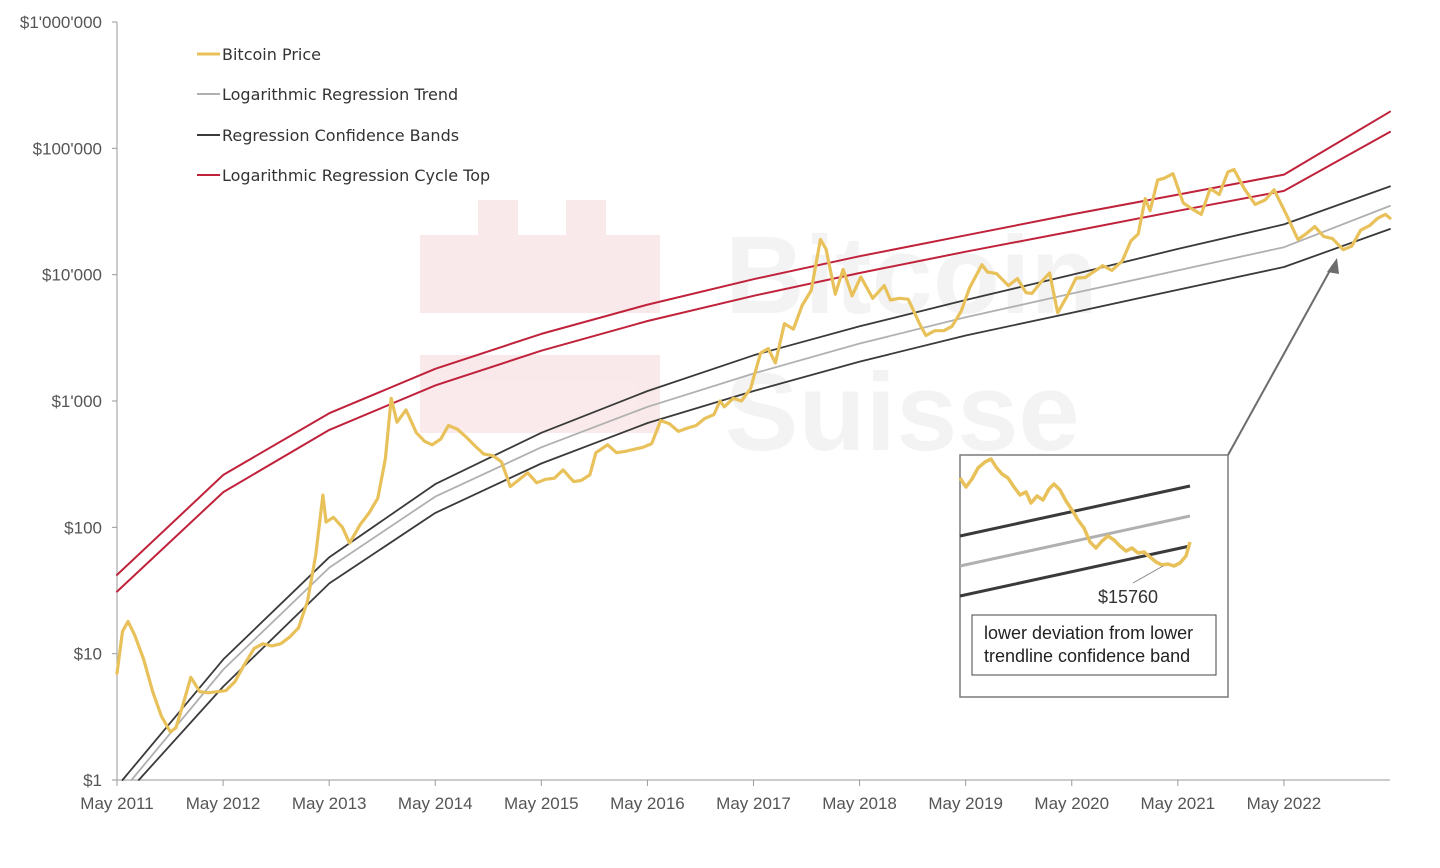 The width and height of the screenshot is (1440, 868). What do you see at coordinates (1075, 541) in the screenshot?
I see `inset-trend-line` at bounding box center [1075, 541].